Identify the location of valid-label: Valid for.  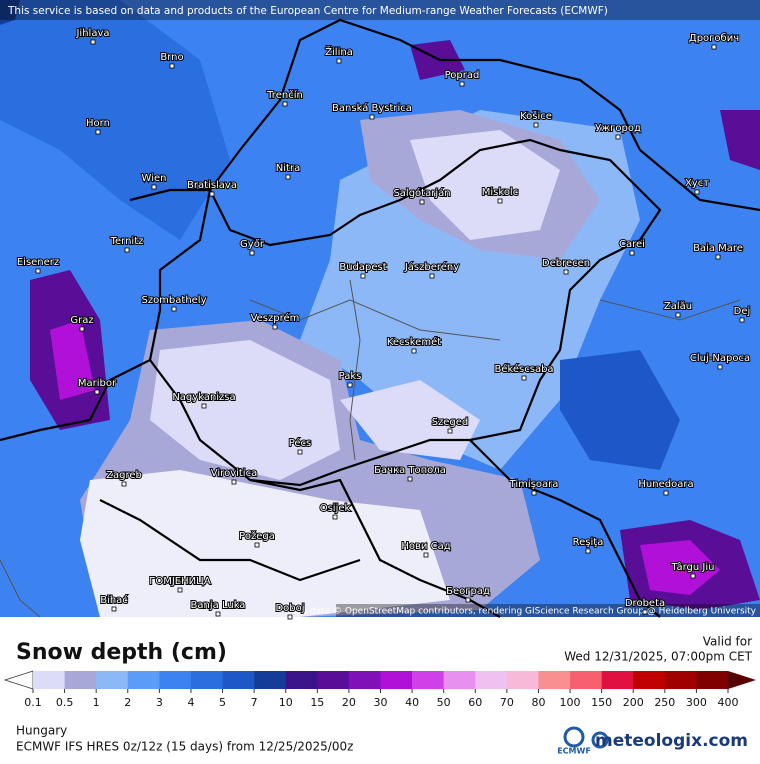
(727, 642).